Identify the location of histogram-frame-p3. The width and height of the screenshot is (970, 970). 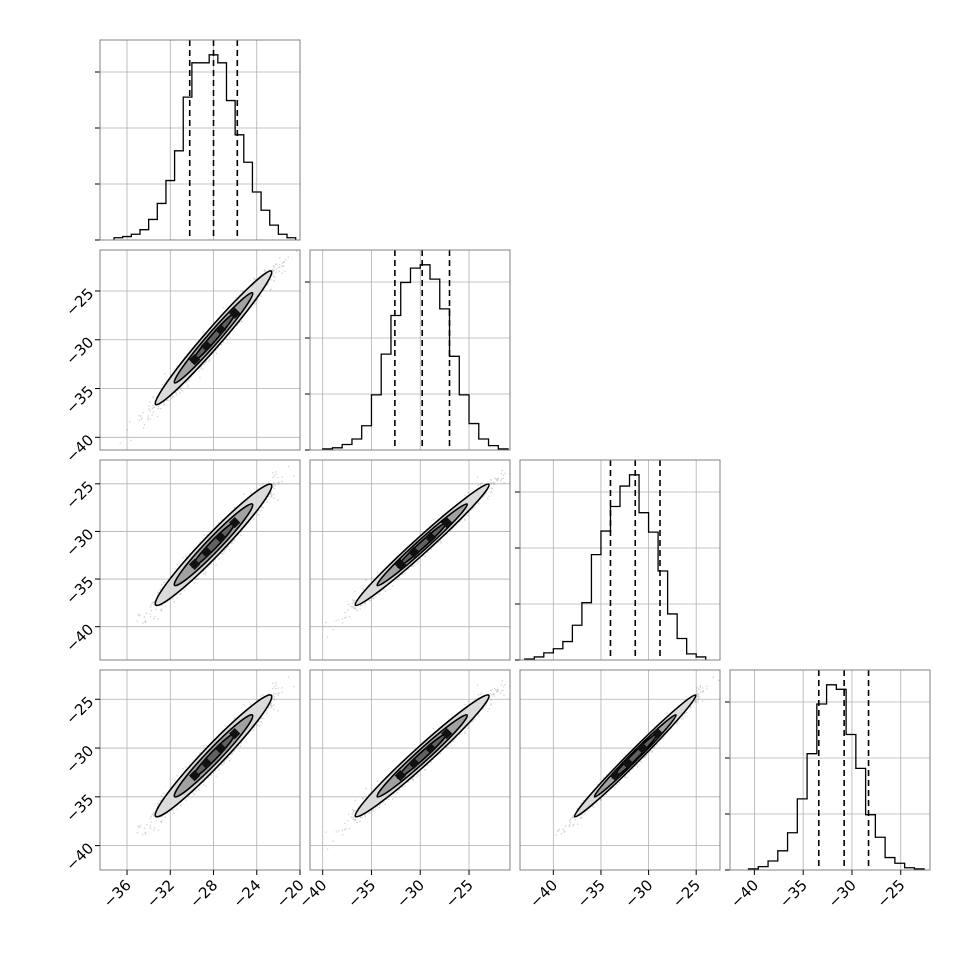
(830, 770).